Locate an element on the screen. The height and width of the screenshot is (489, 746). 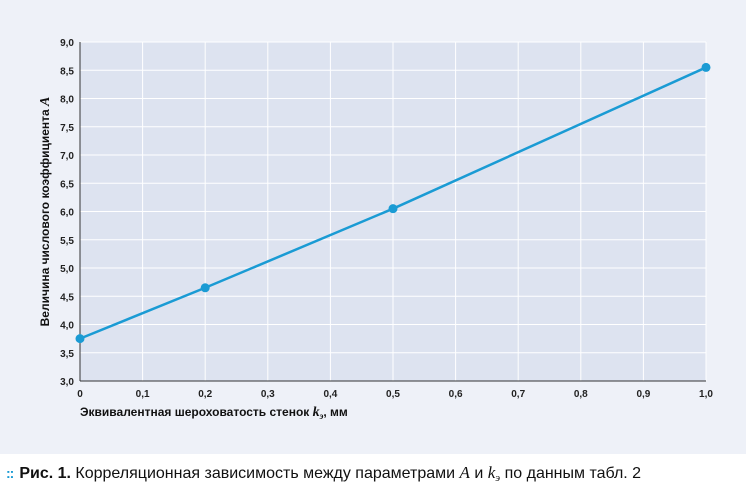
x-tick-label: 0,2 is located at coordinates (205, 394).